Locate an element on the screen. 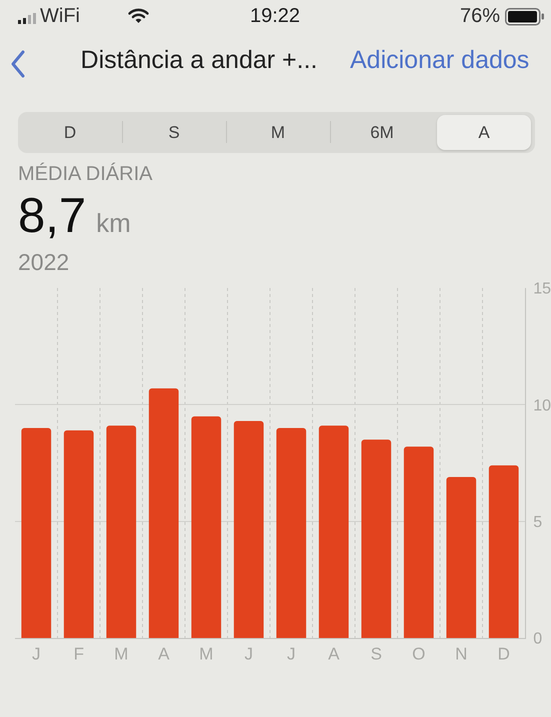 Image resolution: width=551 pixels, height=717 pixels. text: 8,7 km is located at coordinates (74, 216).